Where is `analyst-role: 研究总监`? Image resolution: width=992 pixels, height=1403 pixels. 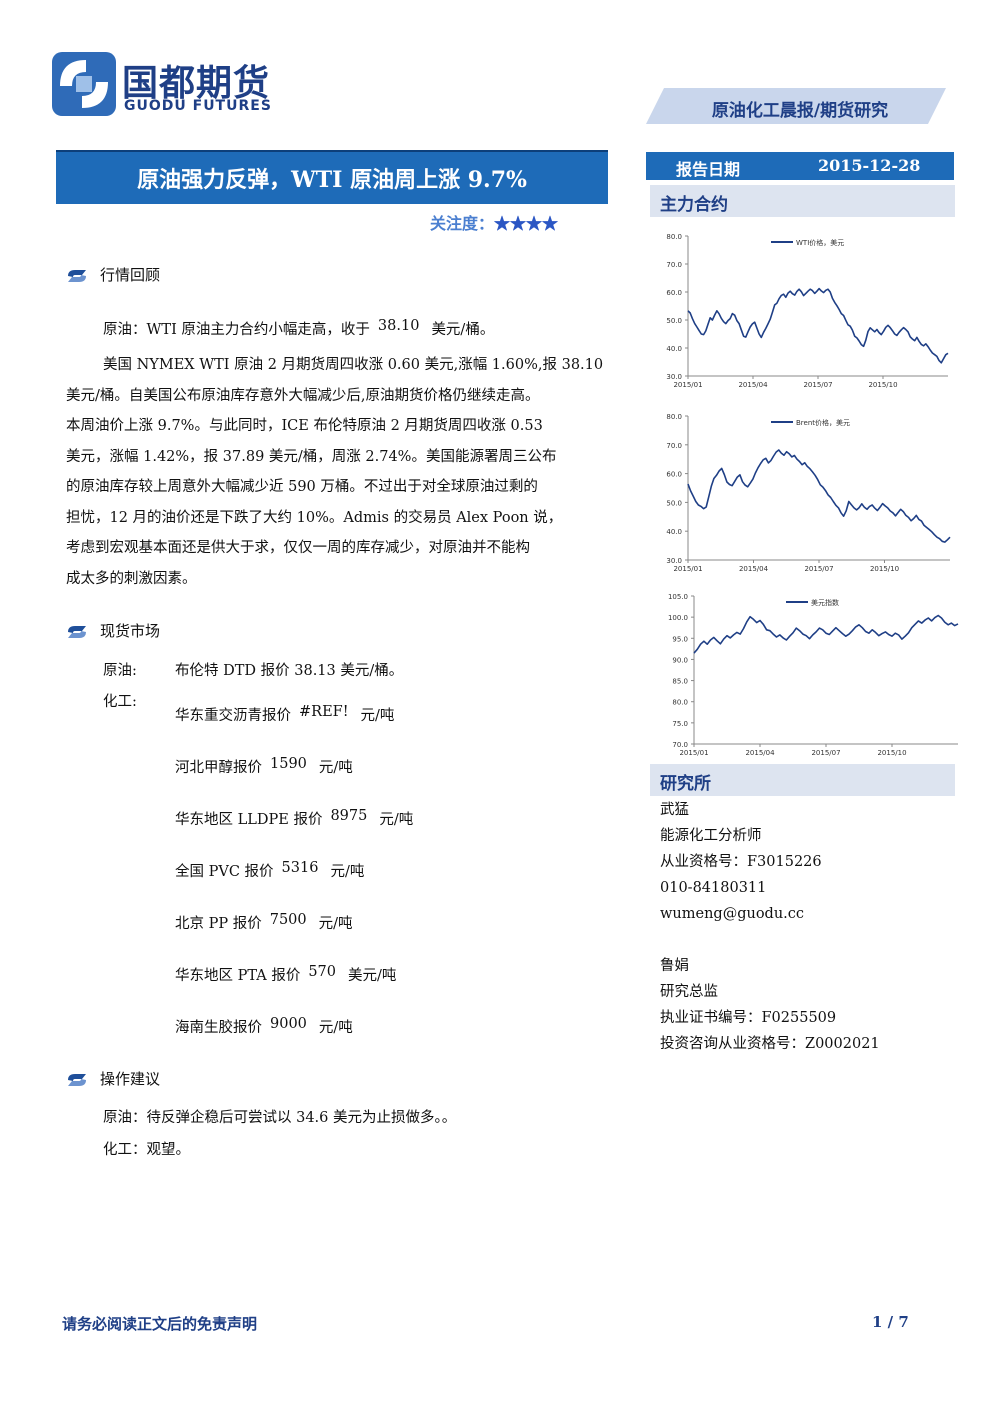
analyst-role: 研究总监 is located at coordinates (689, 992).